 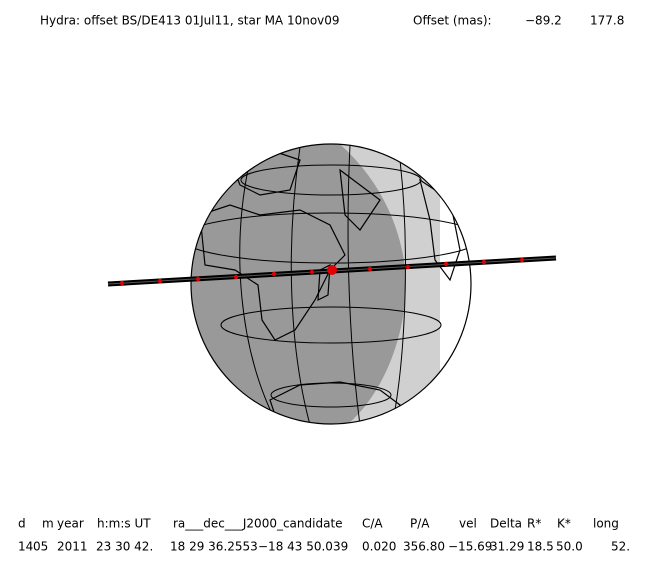 I want to click on cell: 18 29 36.2553, so click(x=214, y=547).